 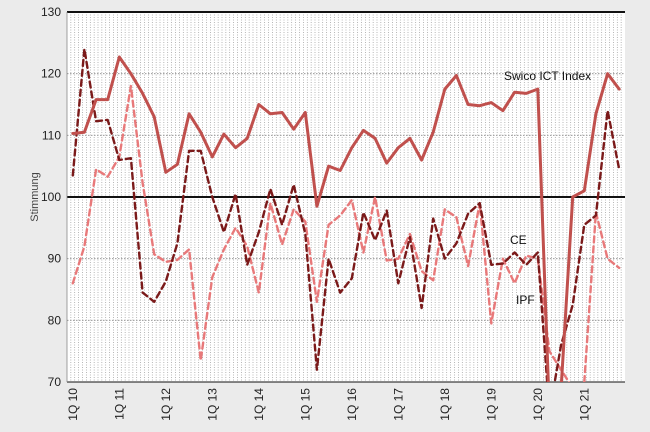 I want to click on annotation-swico: Swico ICT Index, so click(x=547, y=76).